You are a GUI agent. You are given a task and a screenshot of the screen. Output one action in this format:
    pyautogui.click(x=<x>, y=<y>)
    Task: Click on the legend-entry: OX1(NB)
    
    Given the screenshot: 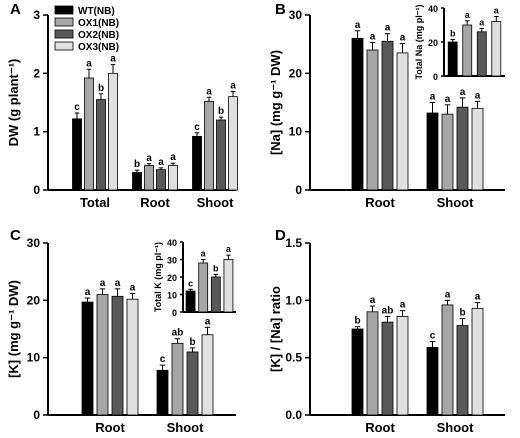 What is the action you would take?
    pyautogui.click(x=98, y=23)
    